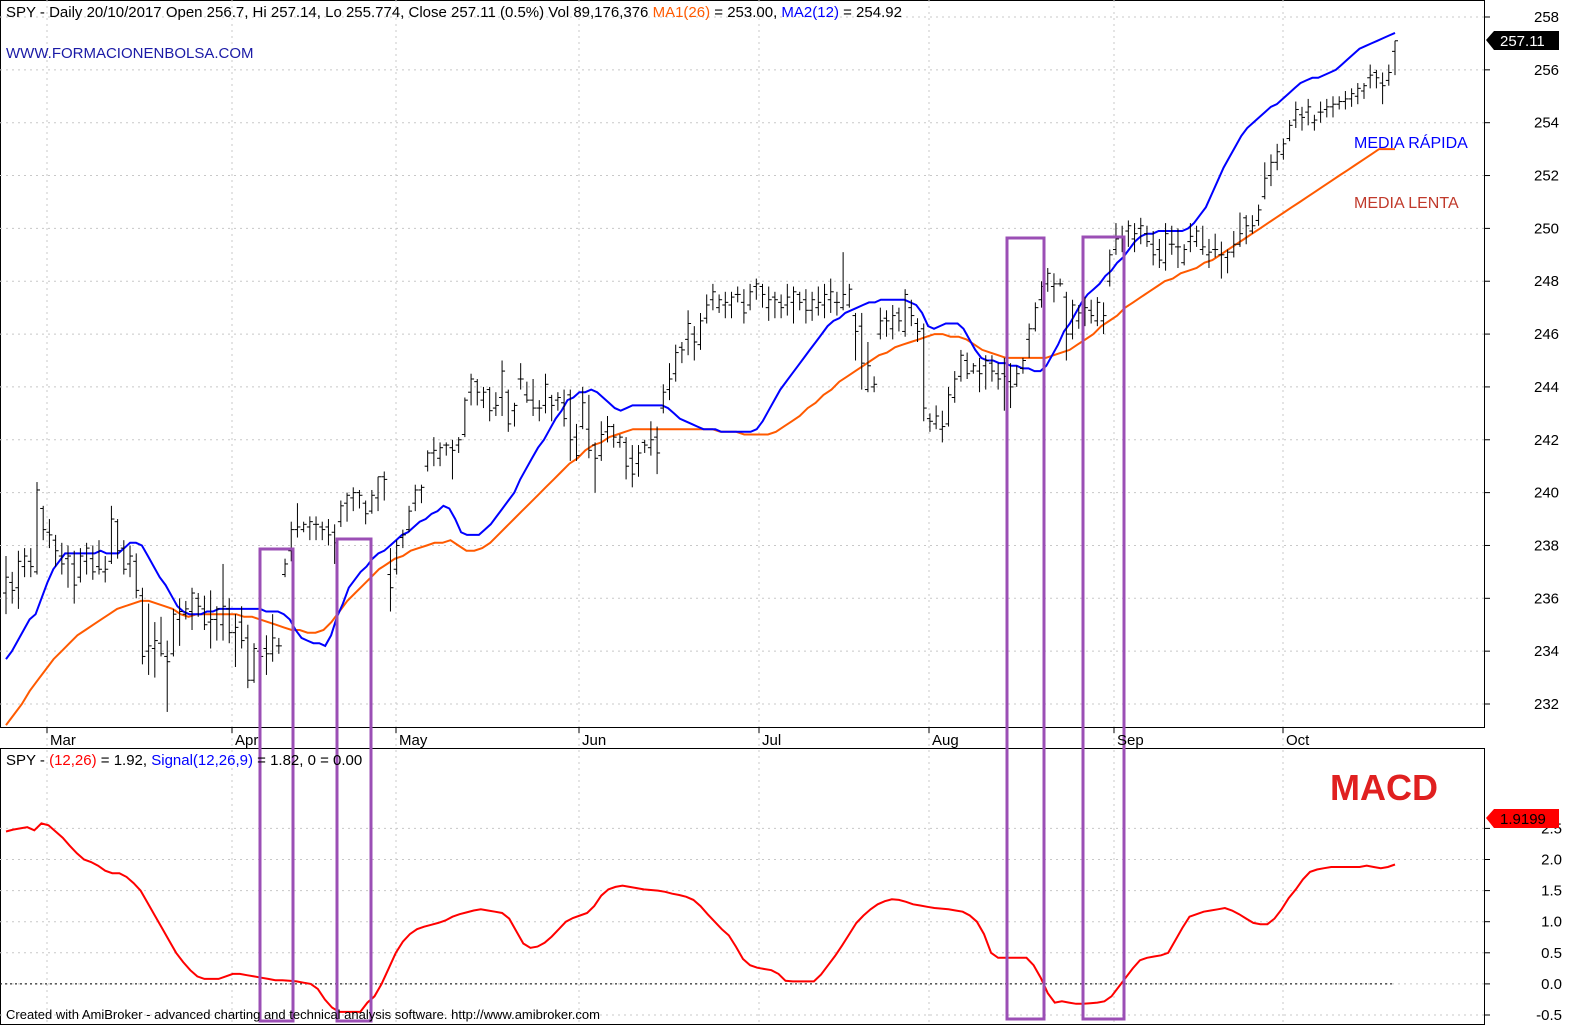 The width and height of the screenshot is (1594, 1036). Describe the element at coordinates (1522, 40) in the screenshot. I see `last-price-marker: 257.11` at that location.